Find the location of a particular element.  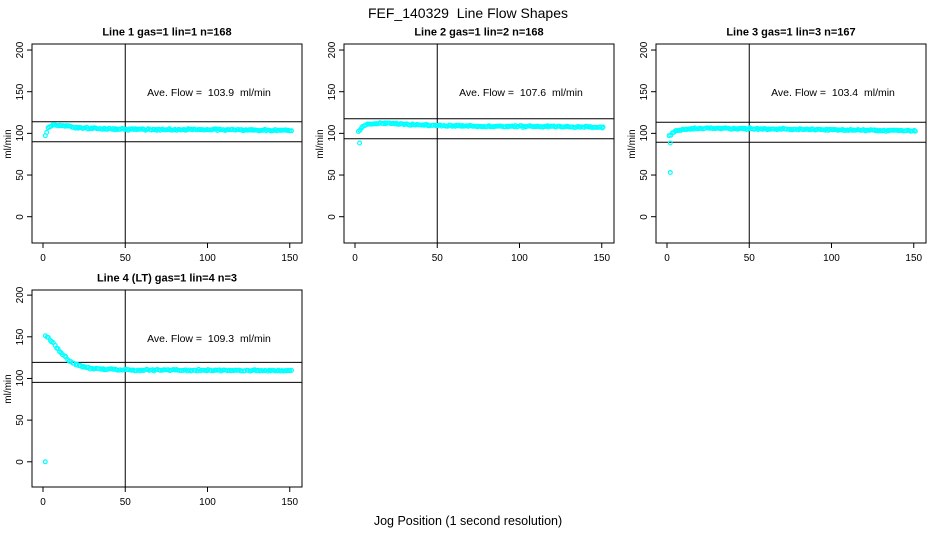

ave-flow-label: Ave. Flow = 103.9 ml/min is located at coordinates (209, 93).